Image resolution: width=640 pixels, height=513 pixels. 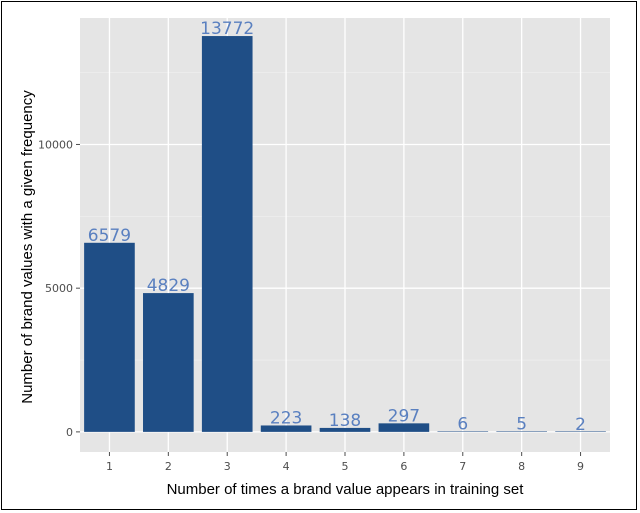 What do you see at coordinates (168, 286) in the screenshot?
I see `data-label-2: 4829` at bounding box center [168, 286].